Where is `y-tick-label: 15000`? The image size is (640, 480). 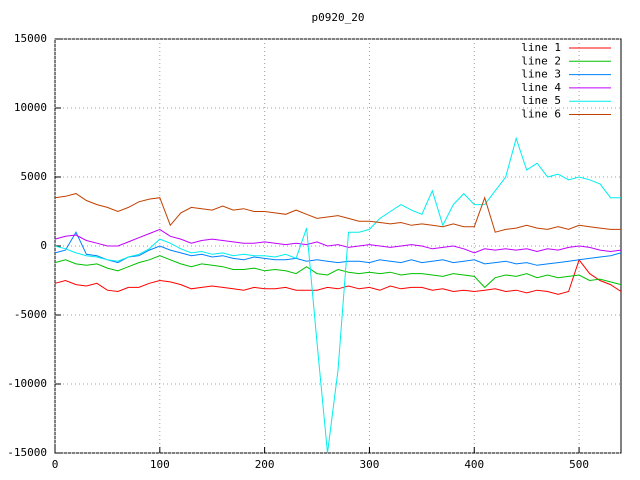 y-tick-label: 15000 is located at coordinates (30, 38).